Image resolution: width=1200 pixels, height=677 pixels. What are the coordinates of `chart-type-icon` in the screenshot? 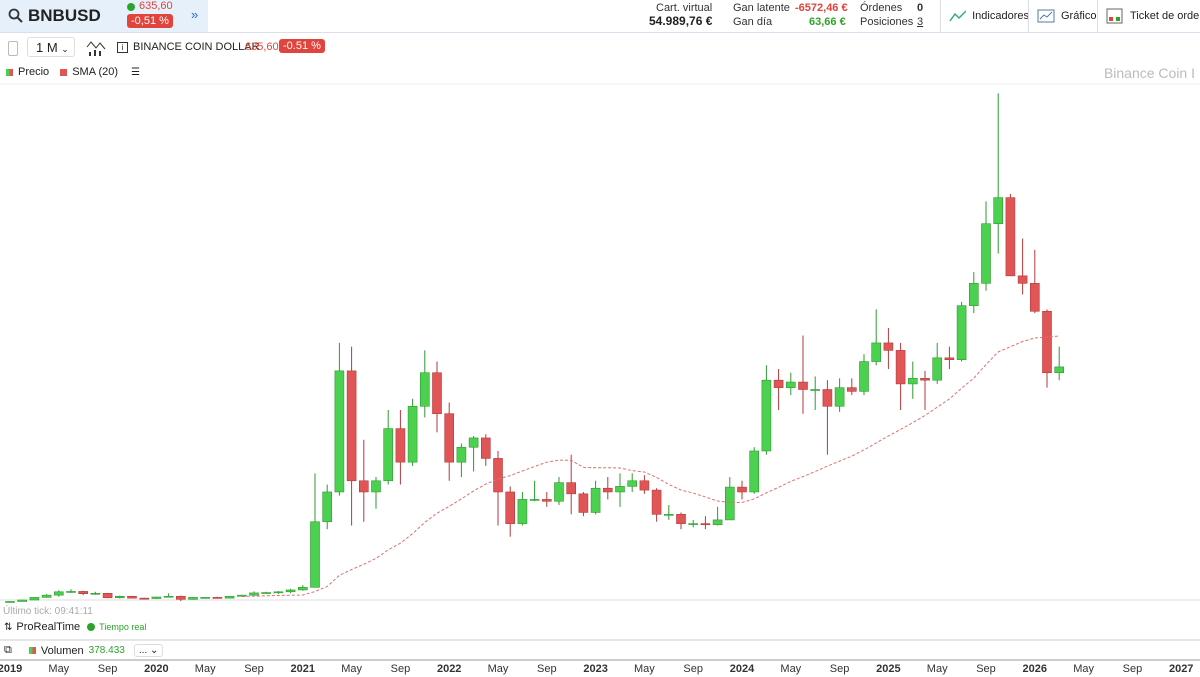 It's located at (96, 48).